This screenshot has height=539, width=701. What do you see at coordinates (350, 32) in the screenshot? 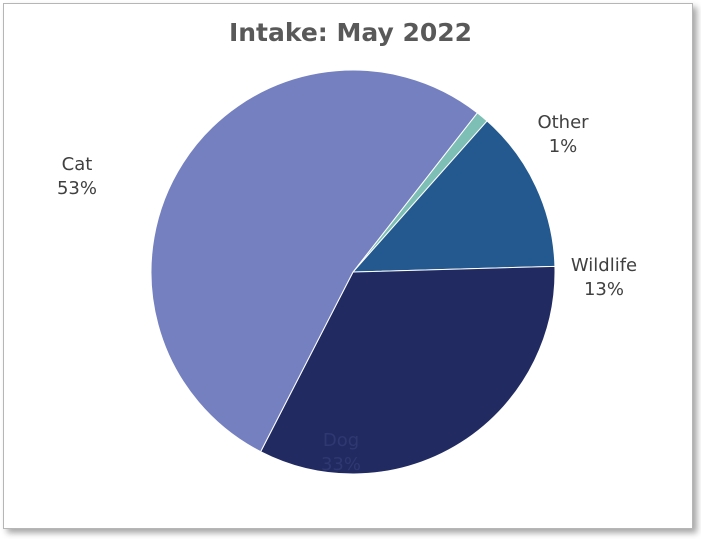
I see `chart-title: Intake: May 2022` at bounding box center [350, 32].